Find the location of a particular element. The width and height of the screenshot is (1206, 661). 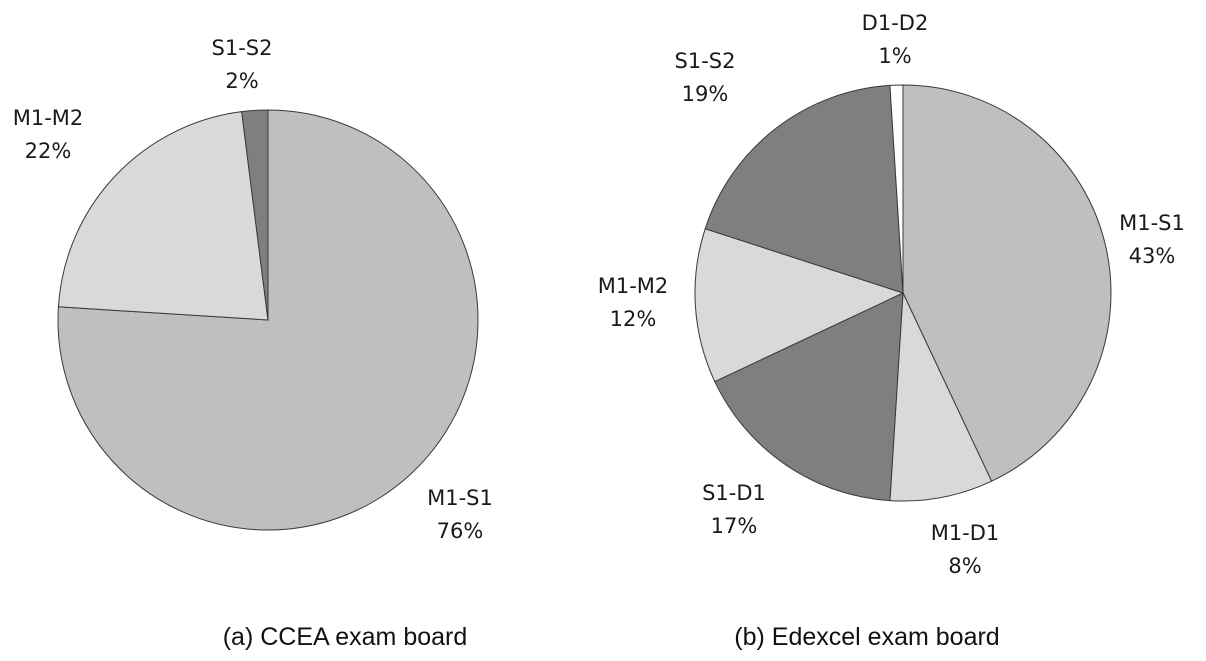

edexcel-slice-d1-d2 is located at coordinates (896, 189).